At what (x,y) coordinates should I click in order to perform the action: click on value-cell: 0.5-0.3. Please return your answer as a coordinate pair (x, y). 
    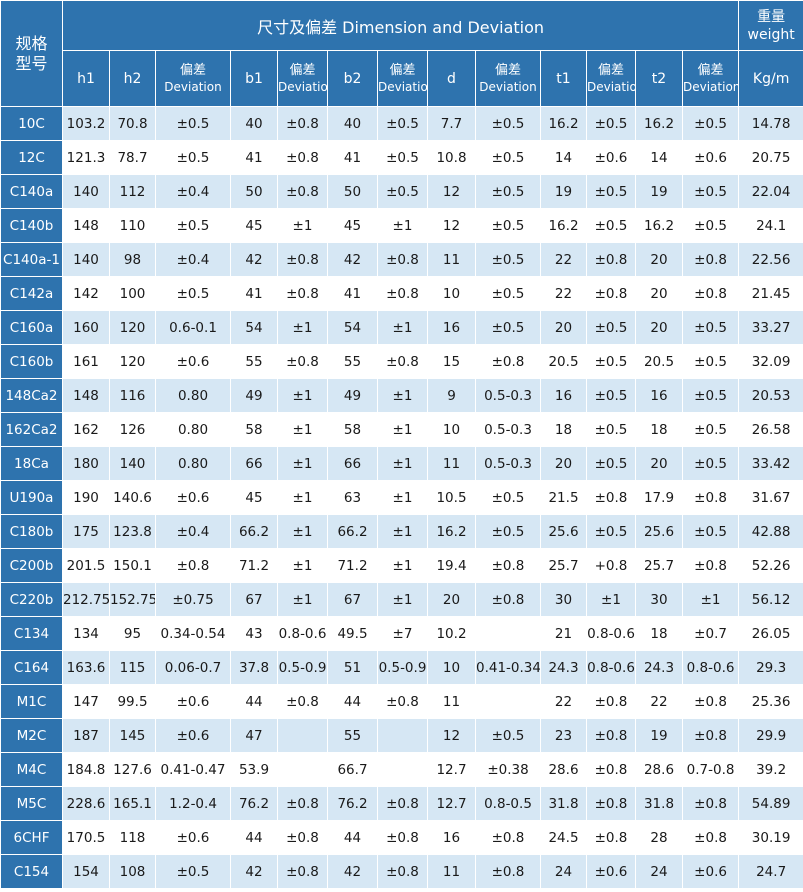
    Looking at the image, I should click on (508, 395).